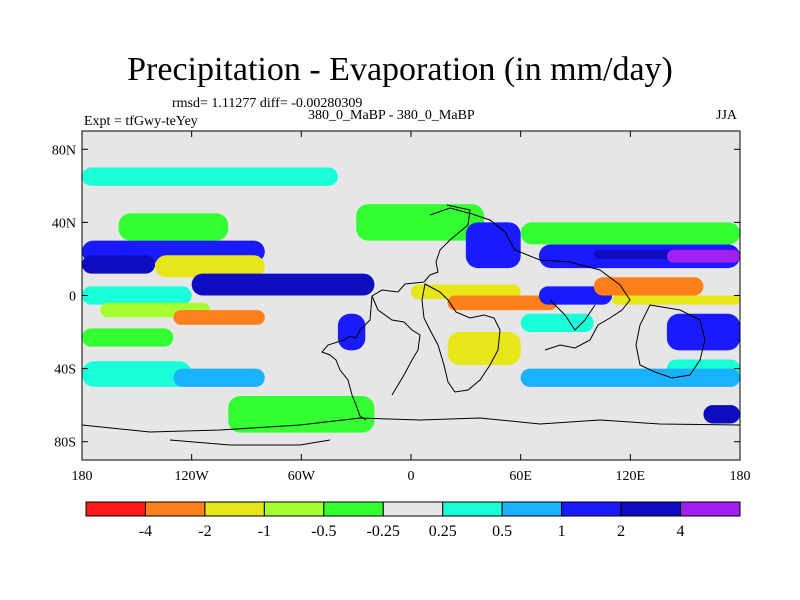  Describe the element at coordinates (621, 531) in the screenshot. I see `colorbar-label: 2` at that location.